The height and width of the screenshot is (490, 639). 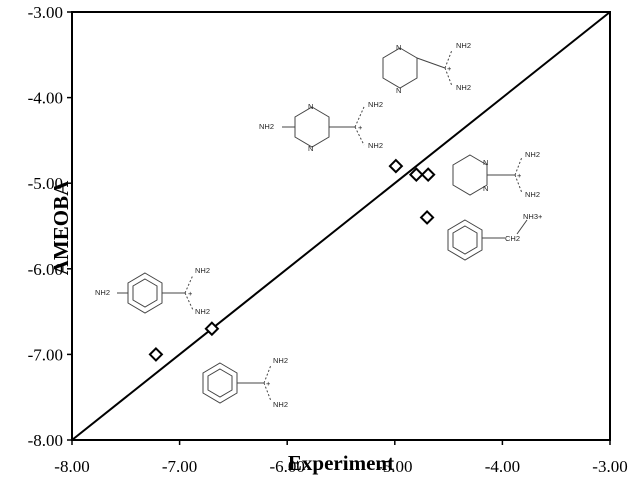 I want to click on x-axis-ticks: -8.00 -7.00 -6.00 -5.00 -4.00 -3.00, so click(x=341, y=458).